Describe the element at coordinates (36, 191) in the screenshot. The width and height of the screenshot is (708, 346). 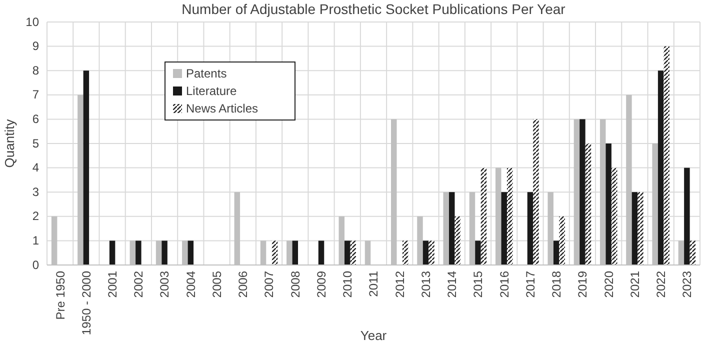
I see `y-tick-label: 3` at that location.